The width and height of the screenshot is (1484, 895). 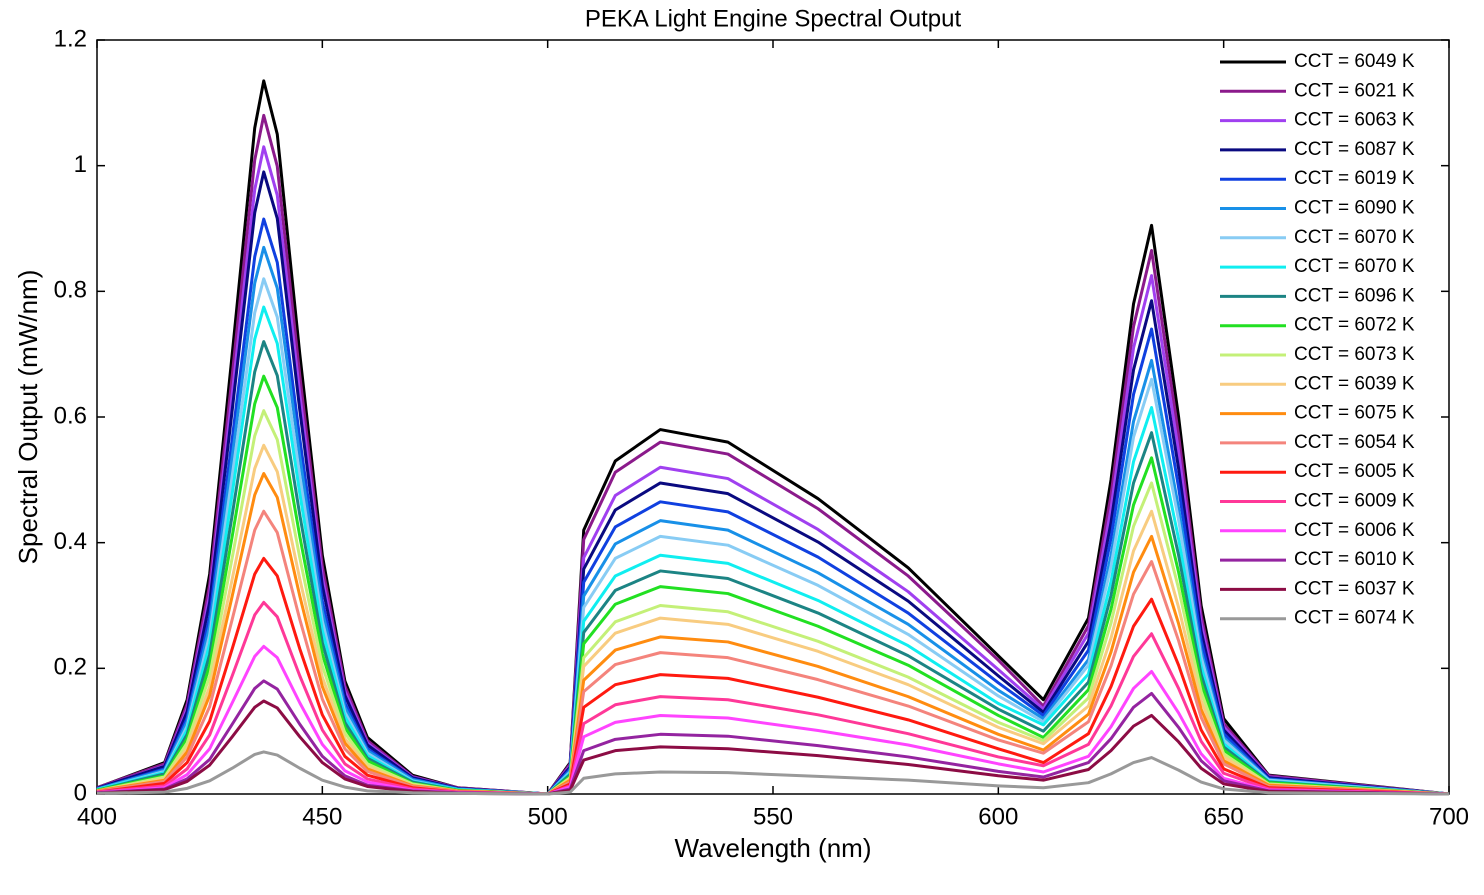 What do you see at coordinates (998, 816) in the screenshot?
I see `x-tick-label: 600` at bounding box center [998, 816].